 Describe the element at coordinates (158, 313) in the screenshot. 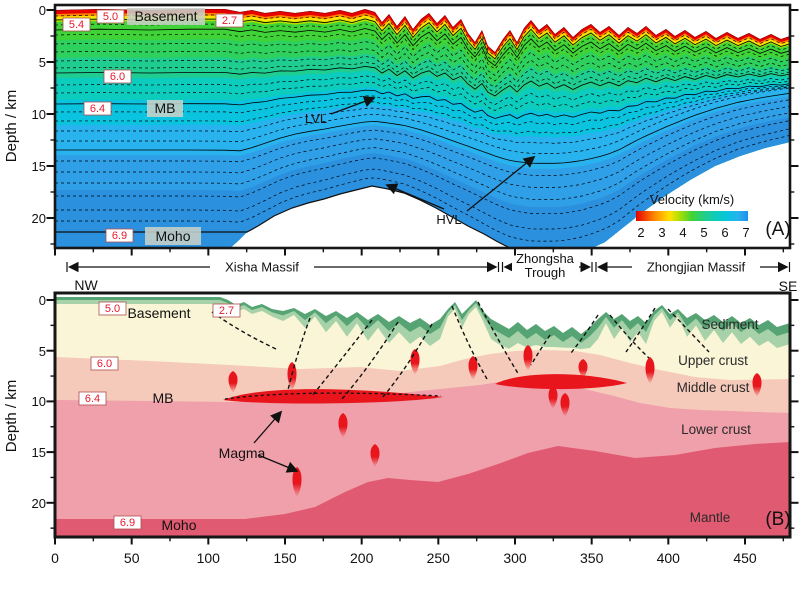

I see `basement-label-b: Basement` at that location.